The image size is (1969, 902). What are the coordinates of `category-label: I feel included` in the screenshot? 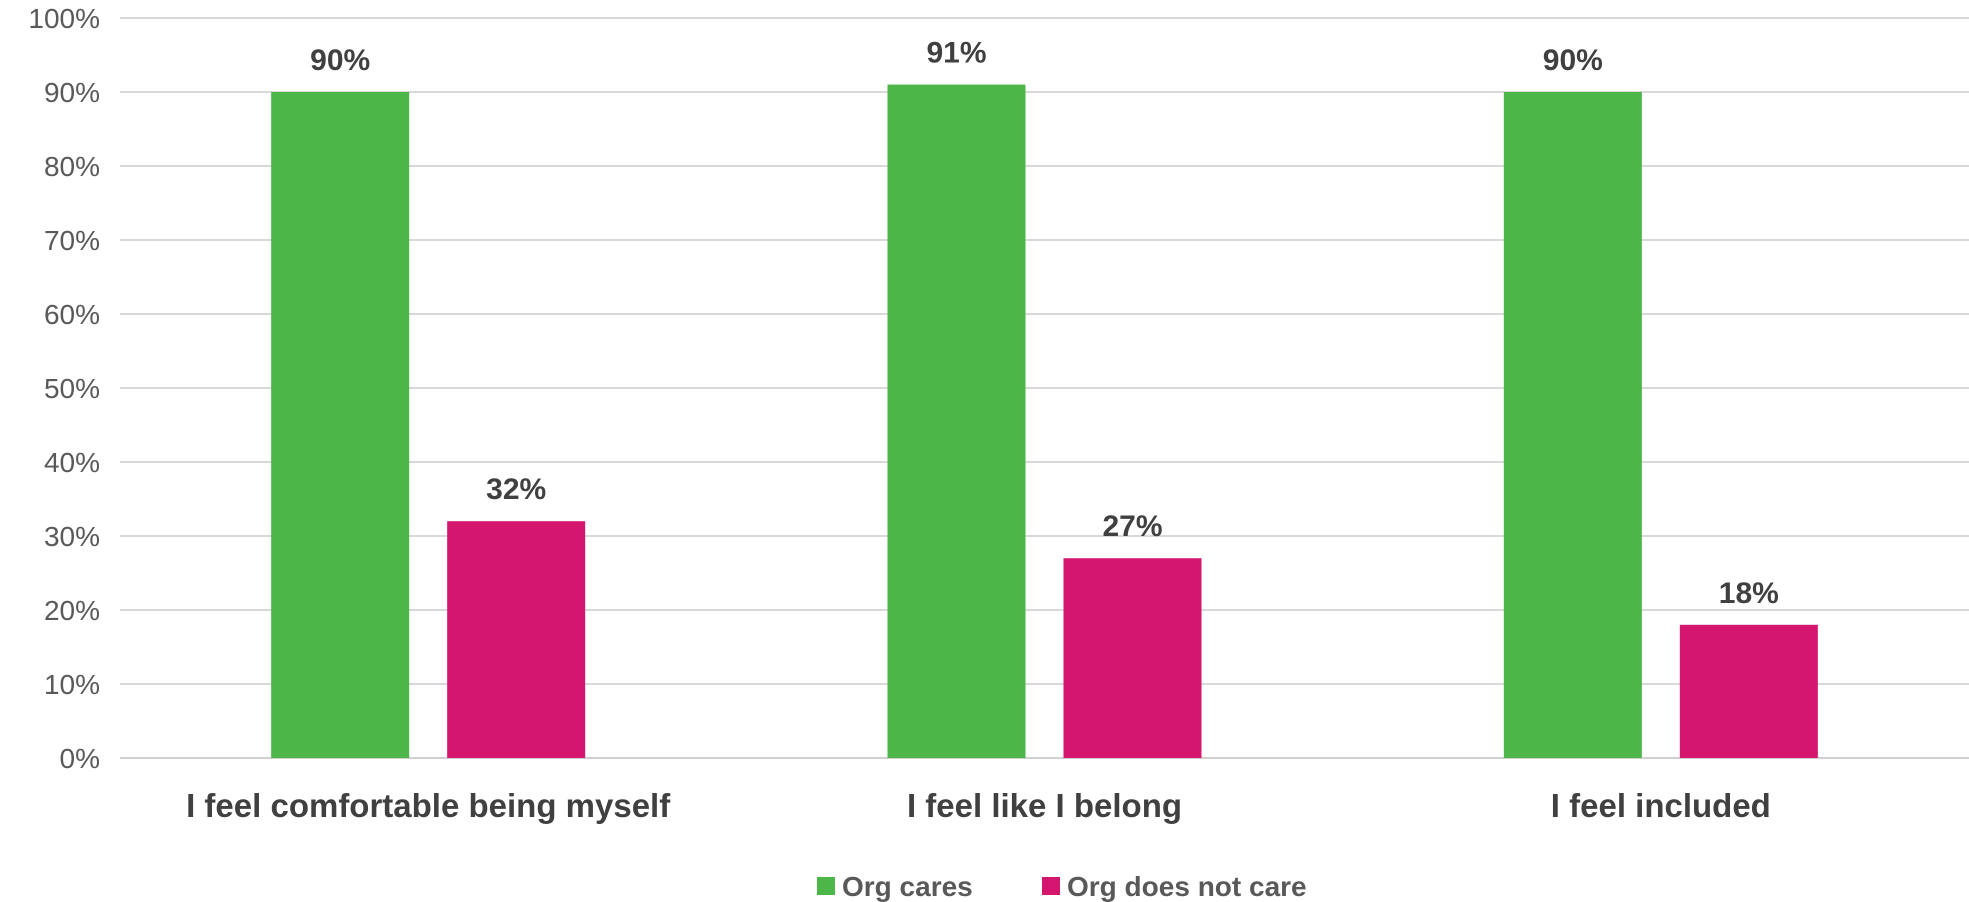 It's located at (1661, 805).